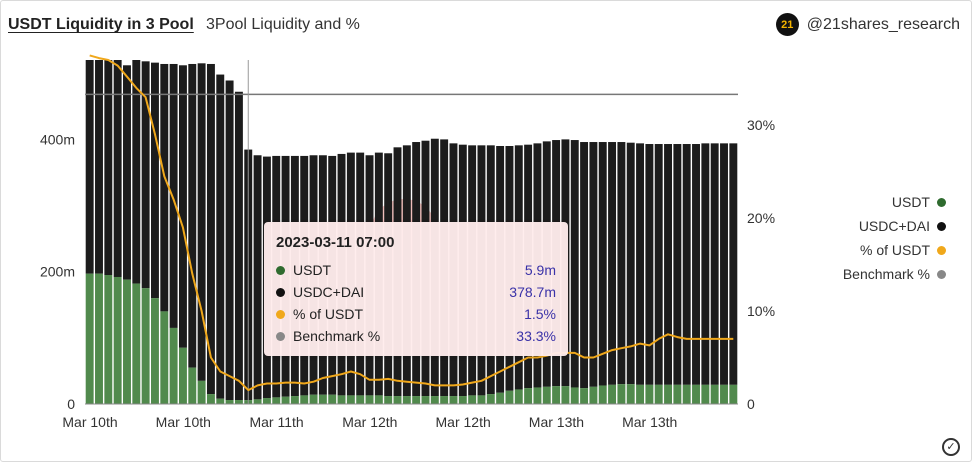  What do you see at coordinates (416, 292) in the screenshot?
I see `tooltip-row-usdc-dai: USDC+DAI 378.7m` at bounding box center [416, 292].